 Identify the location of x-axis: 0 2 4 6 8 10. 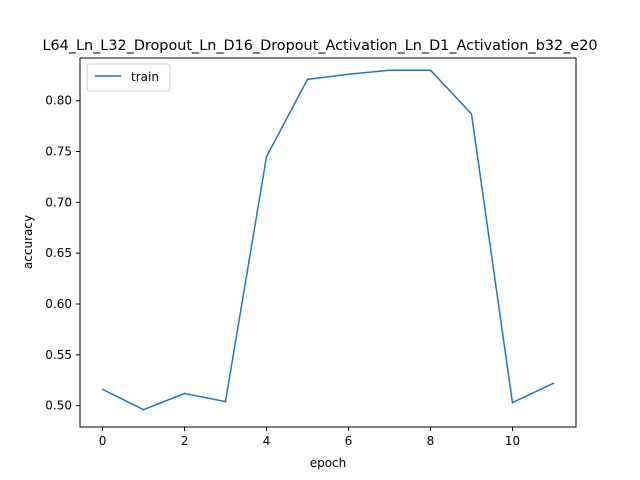
(309, 437).